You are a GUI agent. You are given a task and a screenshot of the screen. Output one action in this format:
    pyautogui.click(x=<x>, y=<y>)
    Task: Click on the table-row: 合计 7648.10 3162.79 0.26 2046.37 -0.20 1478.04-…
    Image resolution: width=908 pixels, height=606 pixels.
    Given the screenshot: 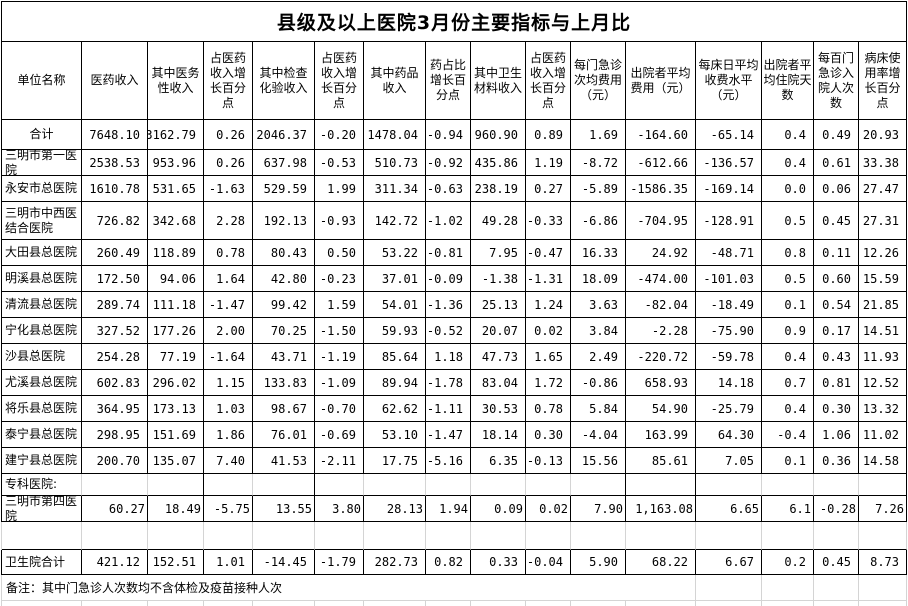 What is the action you would take?
    pyautogui.click(x=454, y=135)
    